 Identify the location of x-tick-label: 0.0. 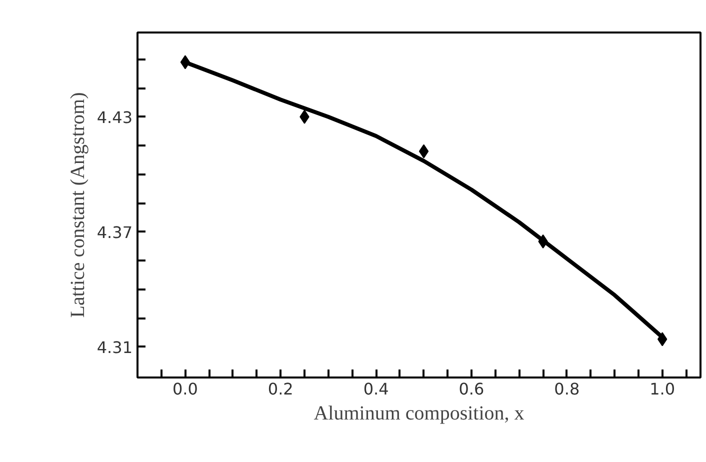
(185, 389).